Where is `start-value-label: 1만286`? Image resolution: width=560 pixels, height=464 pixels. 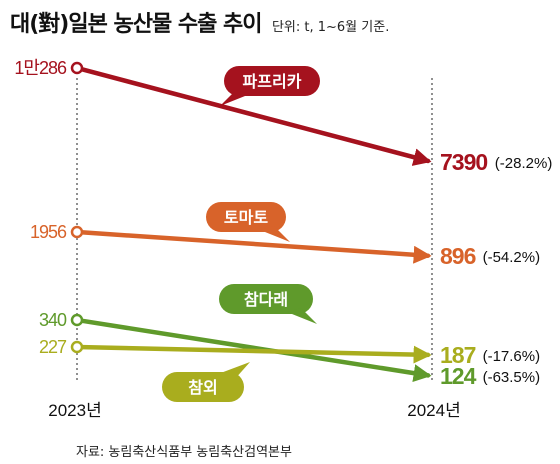 start-value-label: 1만286 is located at coordinates (40, 68).